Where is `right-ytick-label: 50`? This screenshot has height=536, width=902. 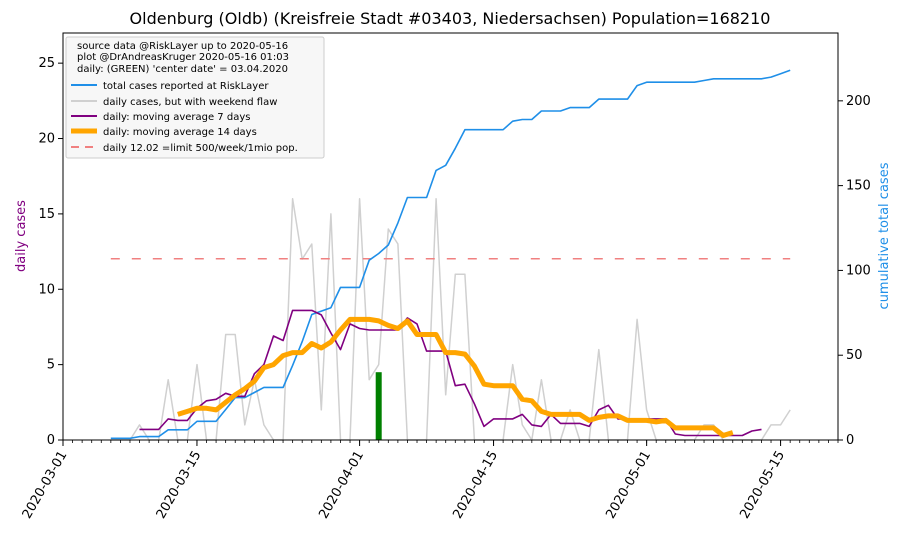
right-ytick-label: 50 is located at coordinates (854, 355).